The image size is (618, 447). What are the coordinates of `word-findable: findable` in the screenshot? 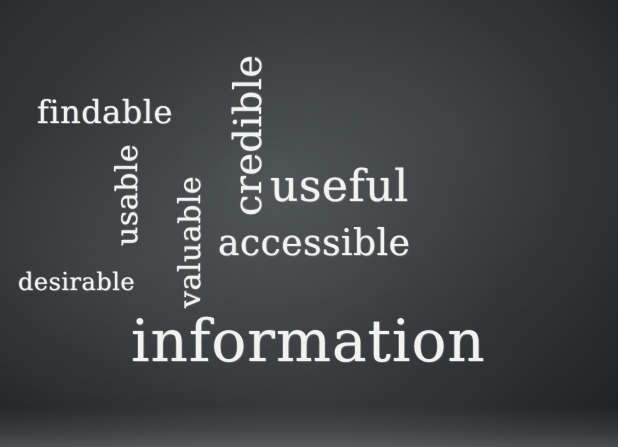 It's located at (105, 112).